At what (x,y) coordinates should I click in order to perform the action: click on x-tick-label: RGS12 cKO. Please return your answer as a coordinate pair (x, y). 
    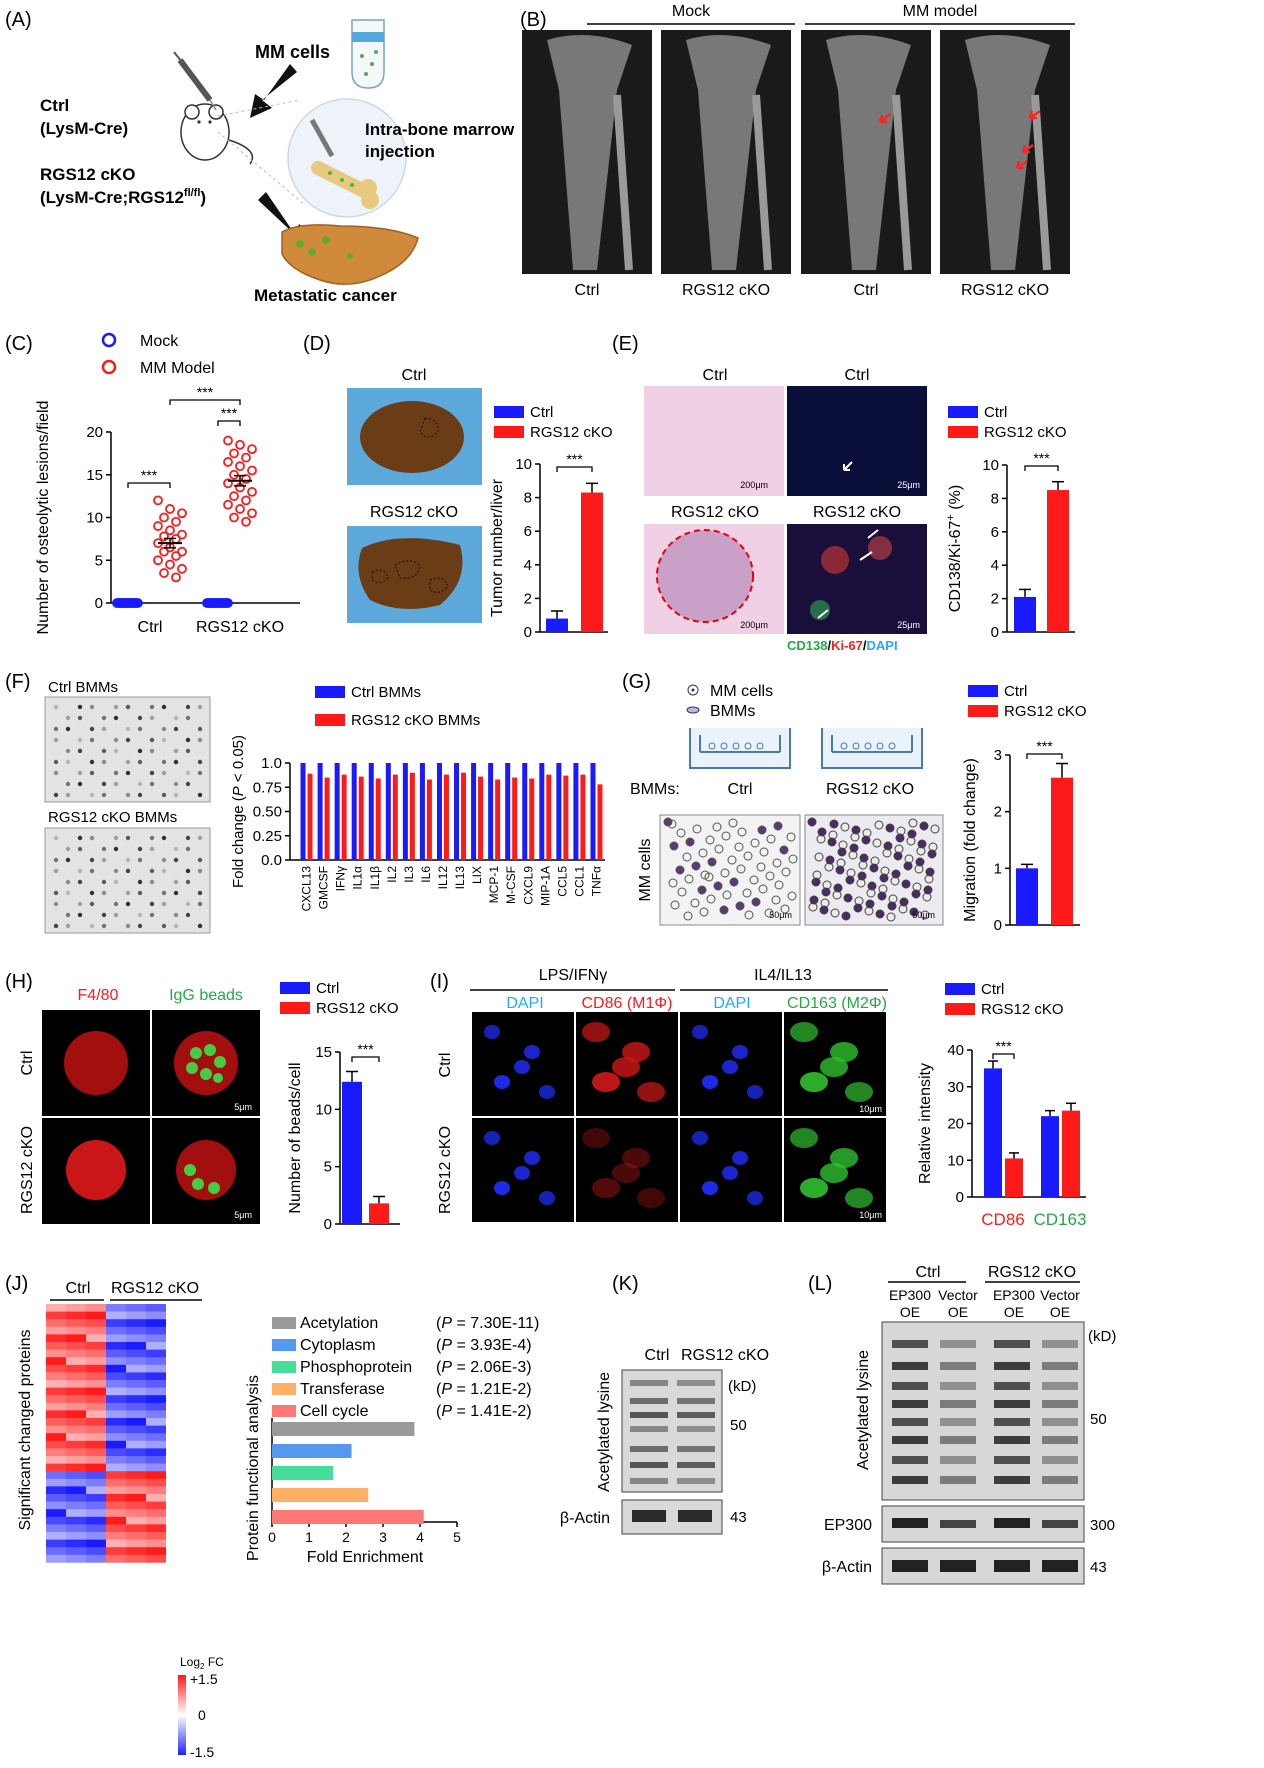
    Looking at the image, I should click on (240, 627).